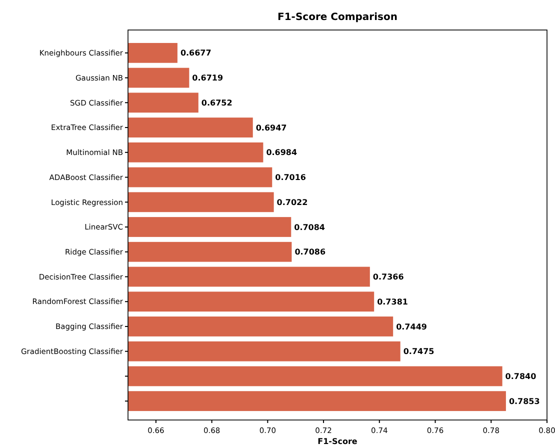 The width and height of the screenshot is (555, 445). Describe the element at coordinates (524, 401) in the screenshot. I see `data-label: 0.7853` at that location.